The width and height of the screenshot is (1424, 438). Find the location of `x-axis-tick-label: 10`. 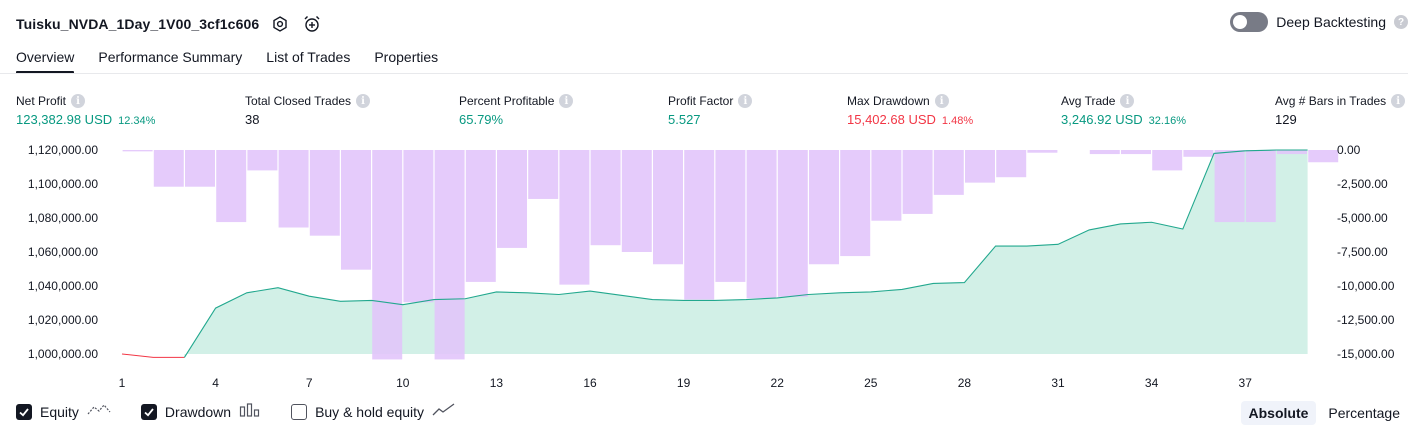

x-axis-tick-label: 10 is located at coordinates (403, 383).